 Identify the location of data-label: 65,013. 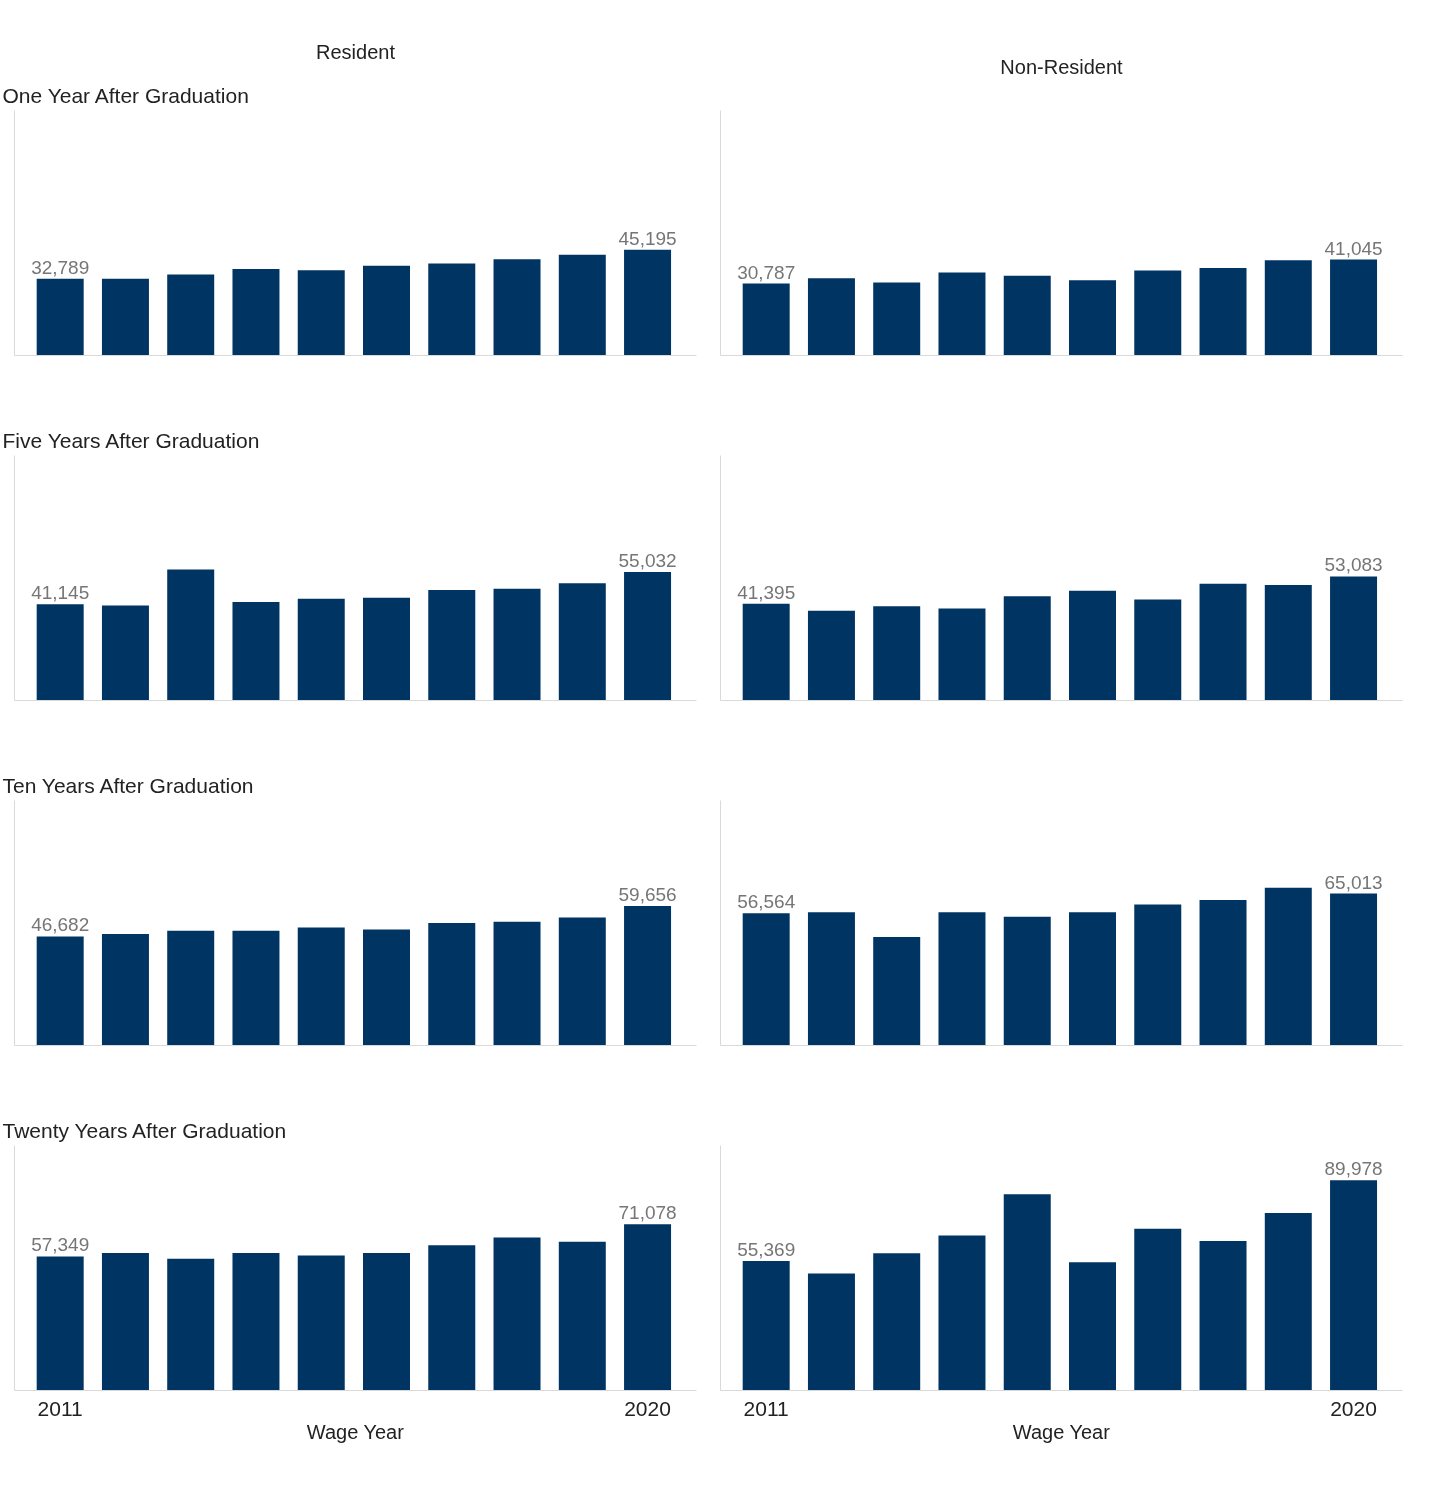
(1353, 882).